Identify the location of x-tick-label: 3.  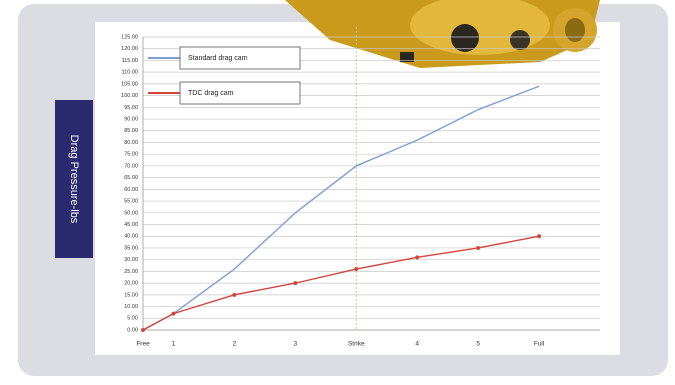
(296, 344).